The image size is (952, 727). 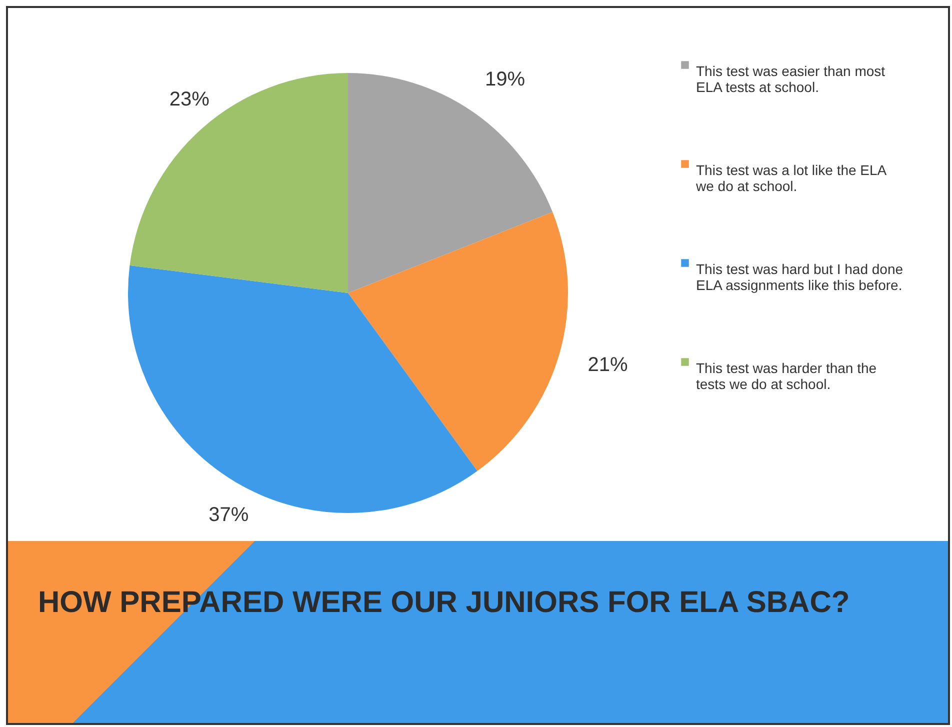 What do you see at coordinates (228, 515) in the screenshot?
I see `data-label: 37%` at bounding box center [228, 515].